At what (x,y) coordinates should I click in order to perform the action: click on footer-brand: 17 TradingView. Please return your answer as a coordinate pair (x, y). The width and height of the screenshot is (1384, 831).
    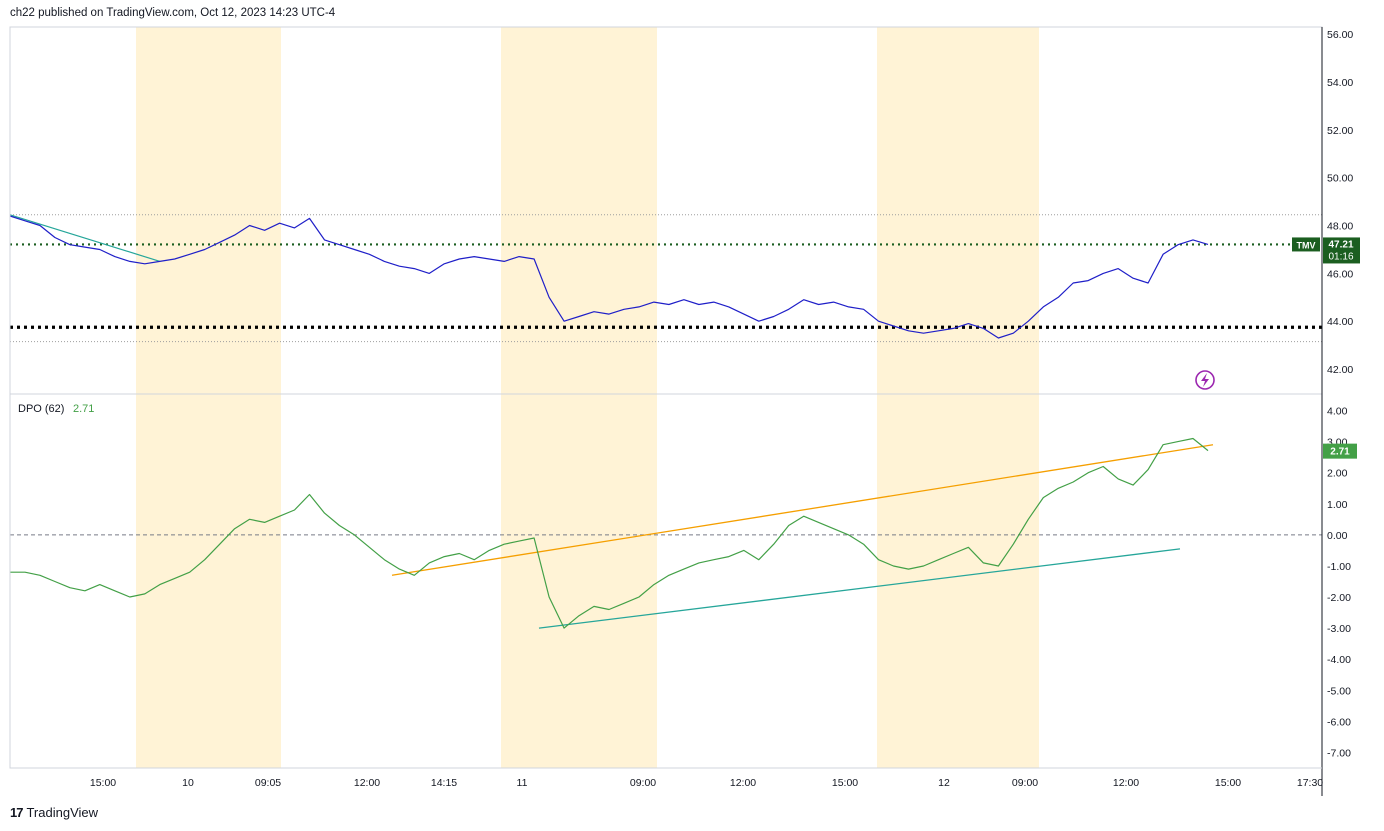
    Looking at the image, I should click on (54, 812).